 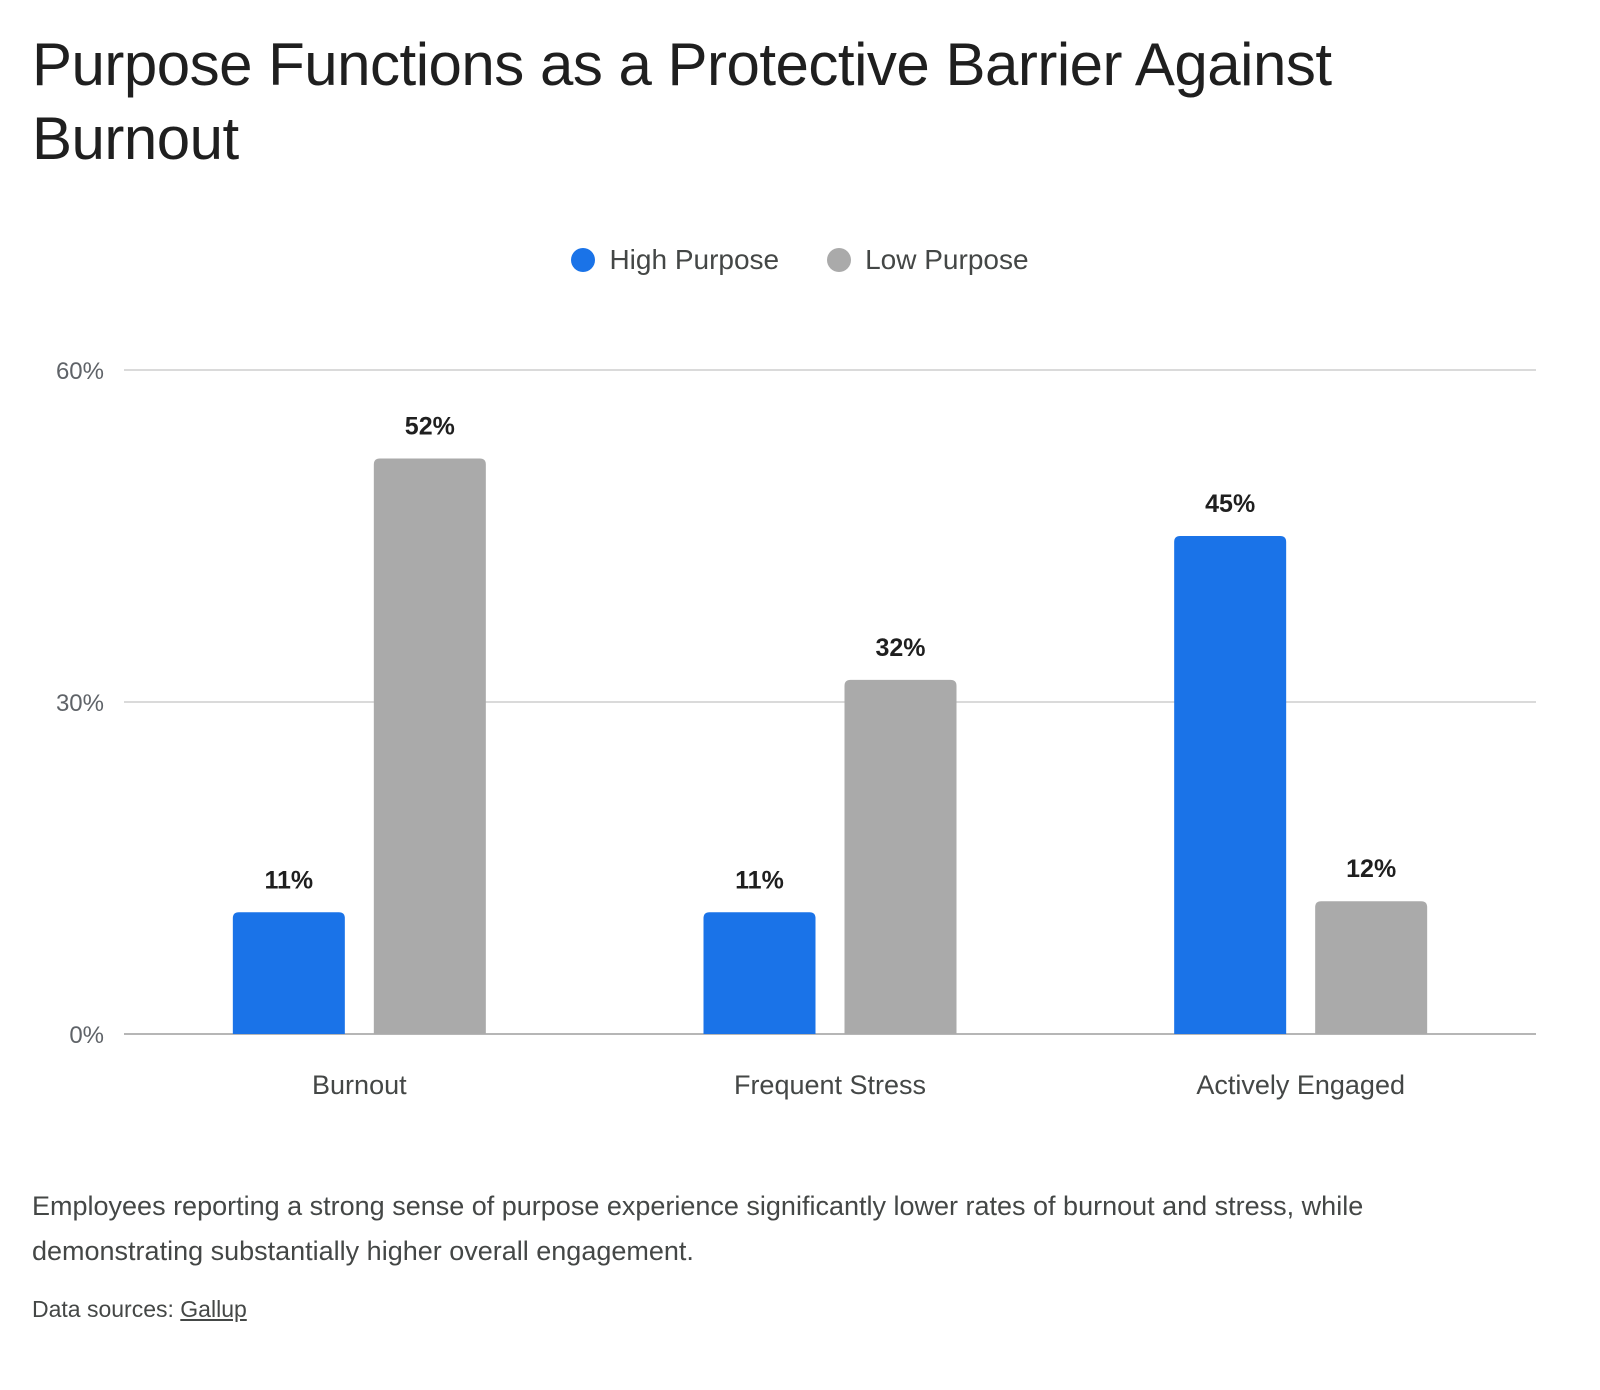 What do you see at coordinates (900, 648) in the screenshot?
I see `data-label: 32%` at bounding box center [900, 648].